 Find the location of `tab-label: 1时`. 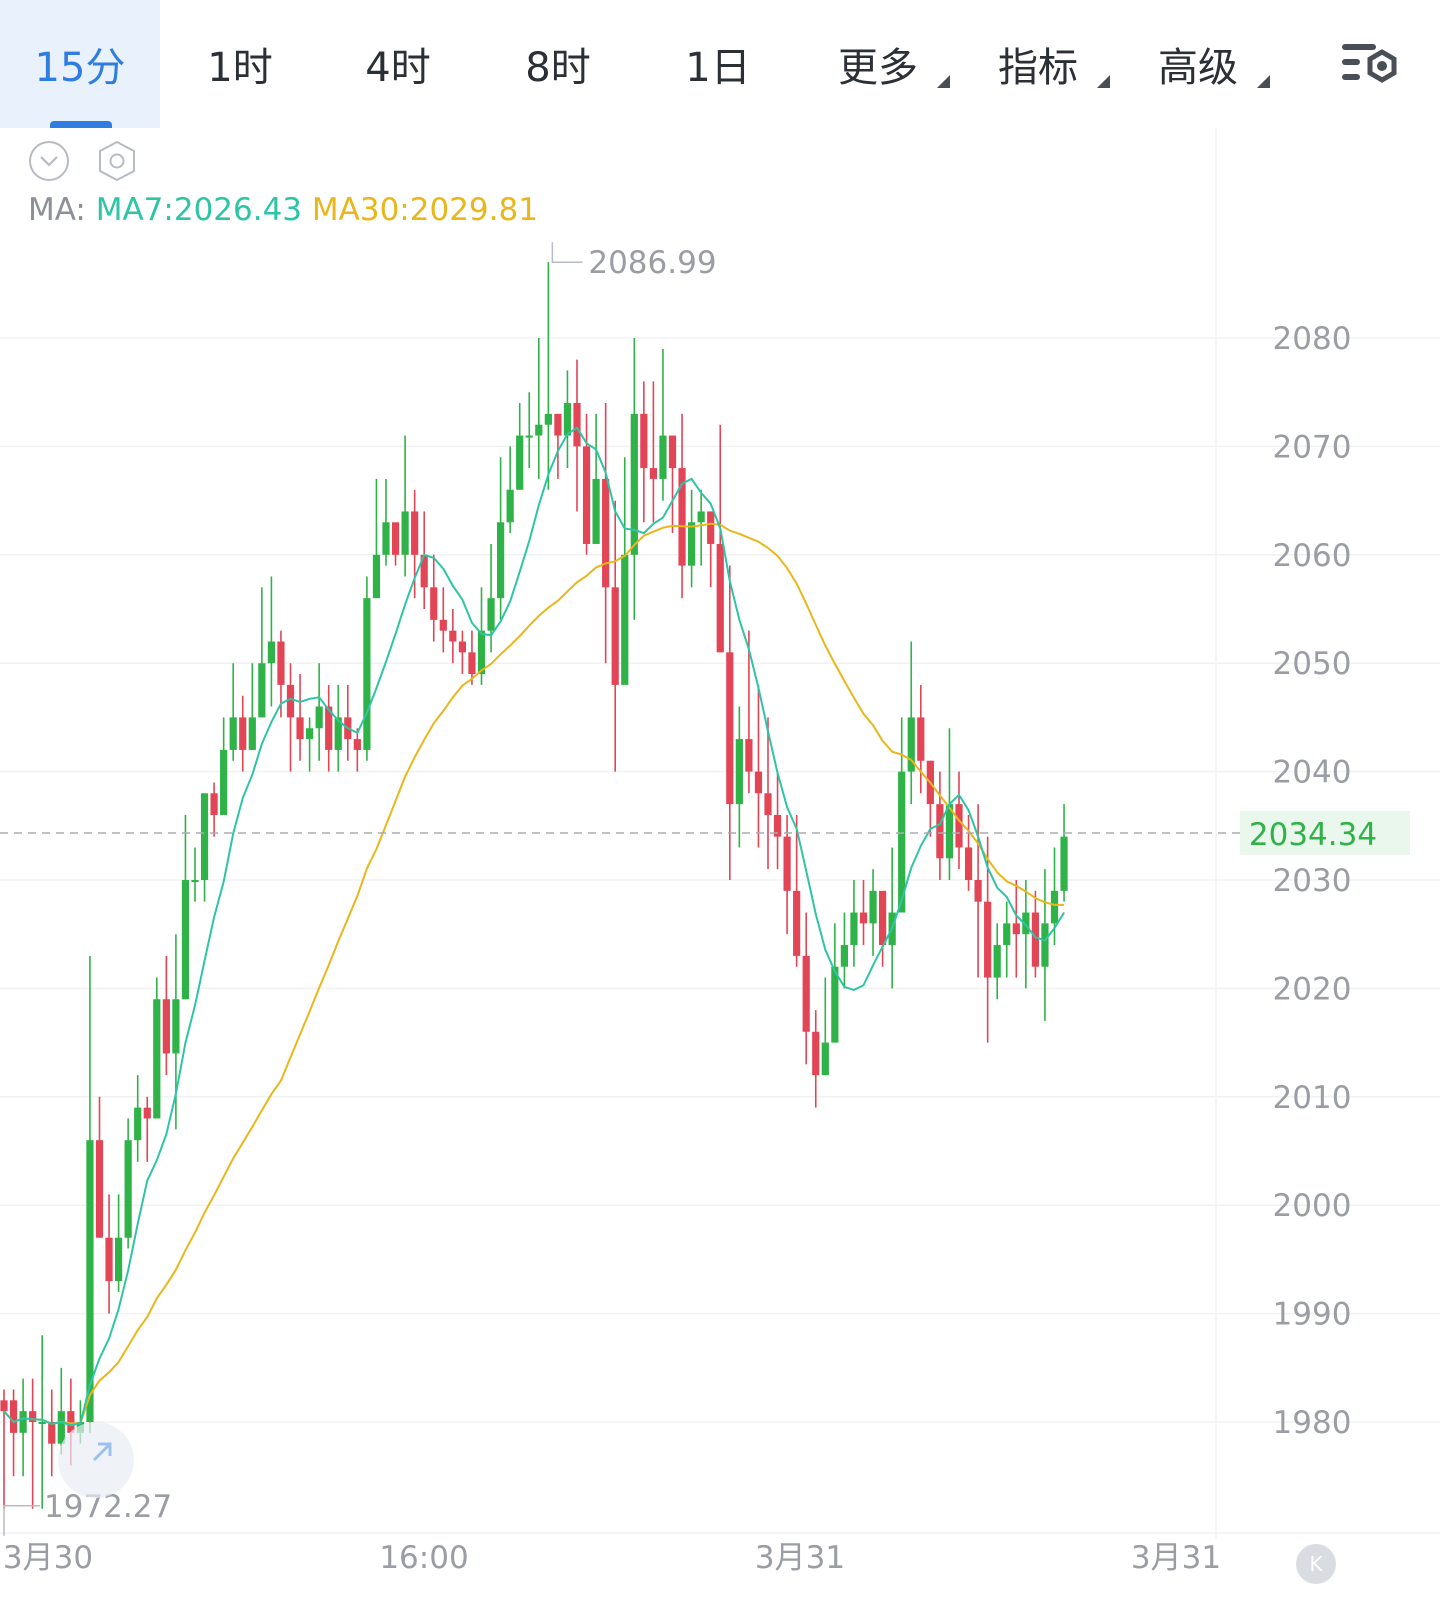

tab-label: 1时 is located at coordinates (240, 68).